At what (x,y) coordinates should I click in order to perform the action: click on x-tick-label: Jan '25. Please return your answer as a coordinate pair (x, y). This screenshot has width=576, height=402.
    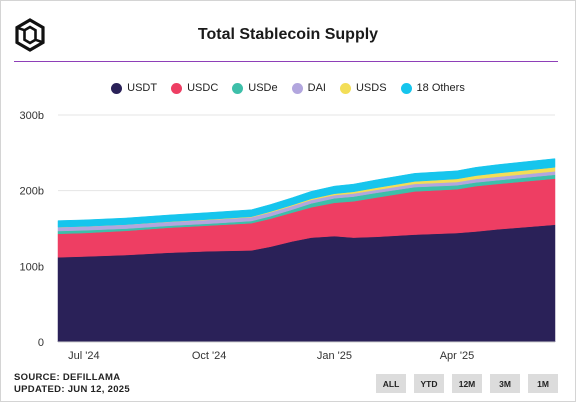
    Looking at the image, I should click on (334, 356).